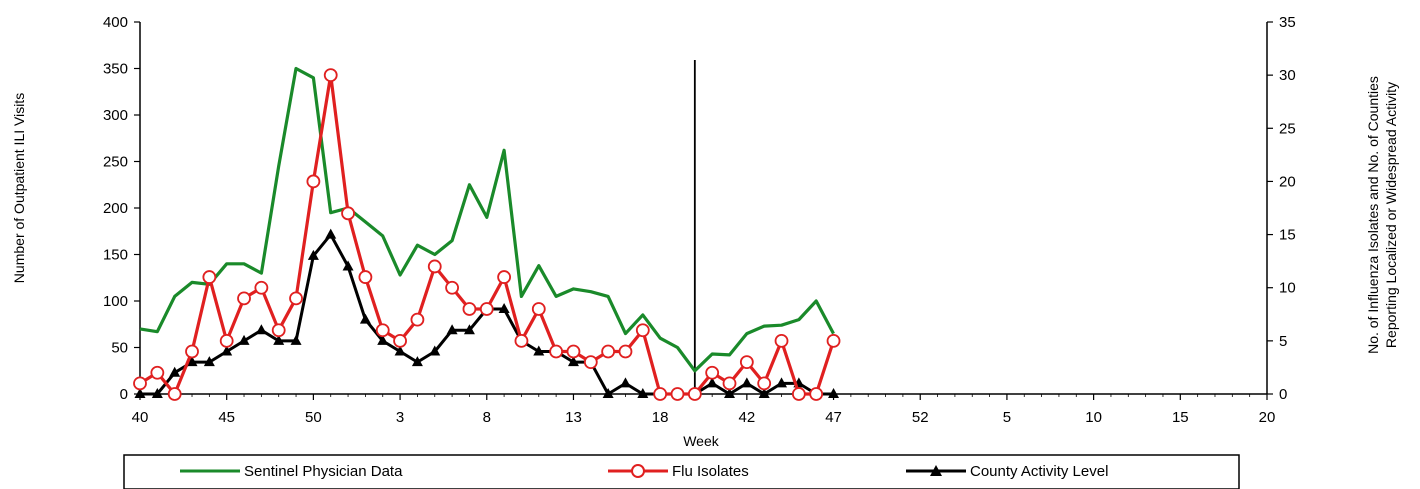 The height and width of the screenshot is (489, 1420). I want to click on y-left-tick-label: 0, so click(124, 394).